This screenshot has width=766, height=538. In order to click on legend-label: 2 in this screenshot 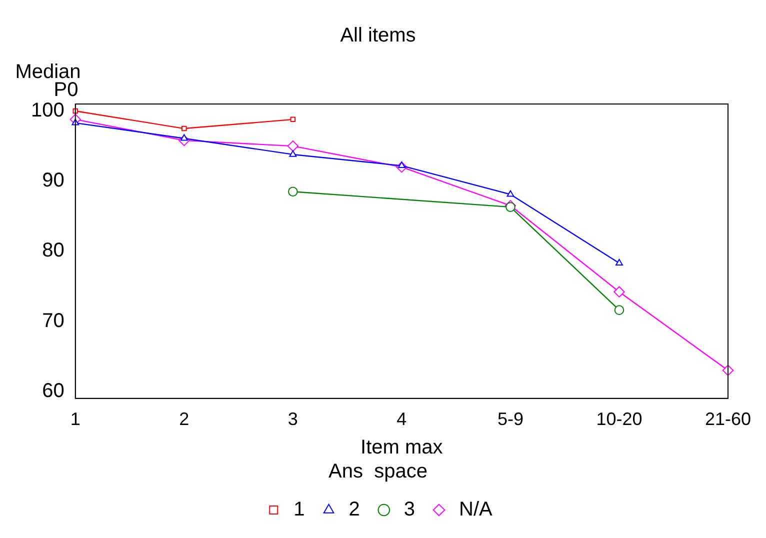, I will do `click(354, 509)`.